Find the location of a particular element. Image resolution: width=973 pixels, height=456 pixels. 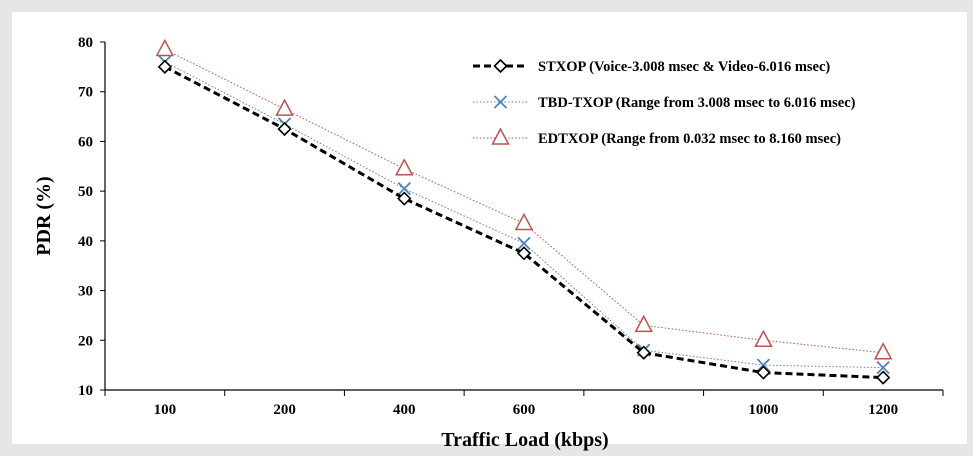

x-tick-label: 400 is located at coordinates (404, 410).